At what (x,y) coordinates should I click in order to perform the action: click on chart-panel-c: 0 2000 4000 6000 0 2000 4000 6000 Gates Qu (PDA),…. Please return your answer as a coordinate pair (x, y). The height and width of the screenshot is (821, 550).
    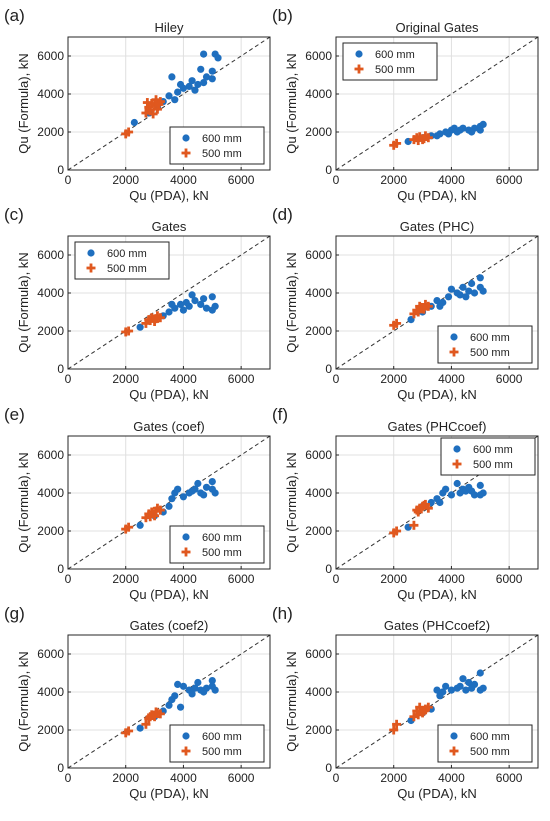
    Looking at the image, I should click on (137, 303).